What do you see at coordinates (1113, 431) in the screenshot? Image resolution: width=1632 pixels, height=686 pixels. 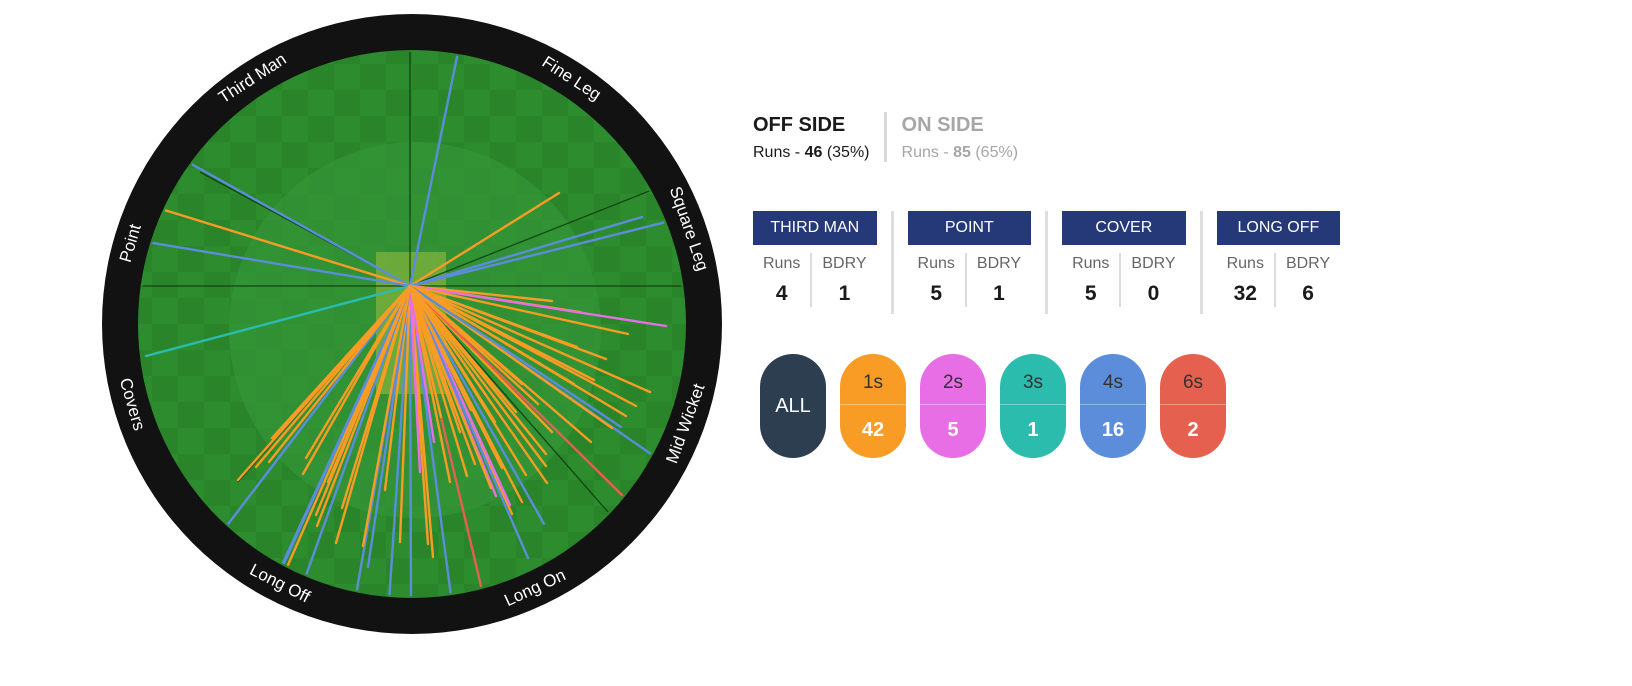 I see `filter-count: 16` at bounding box center [1113, 431].